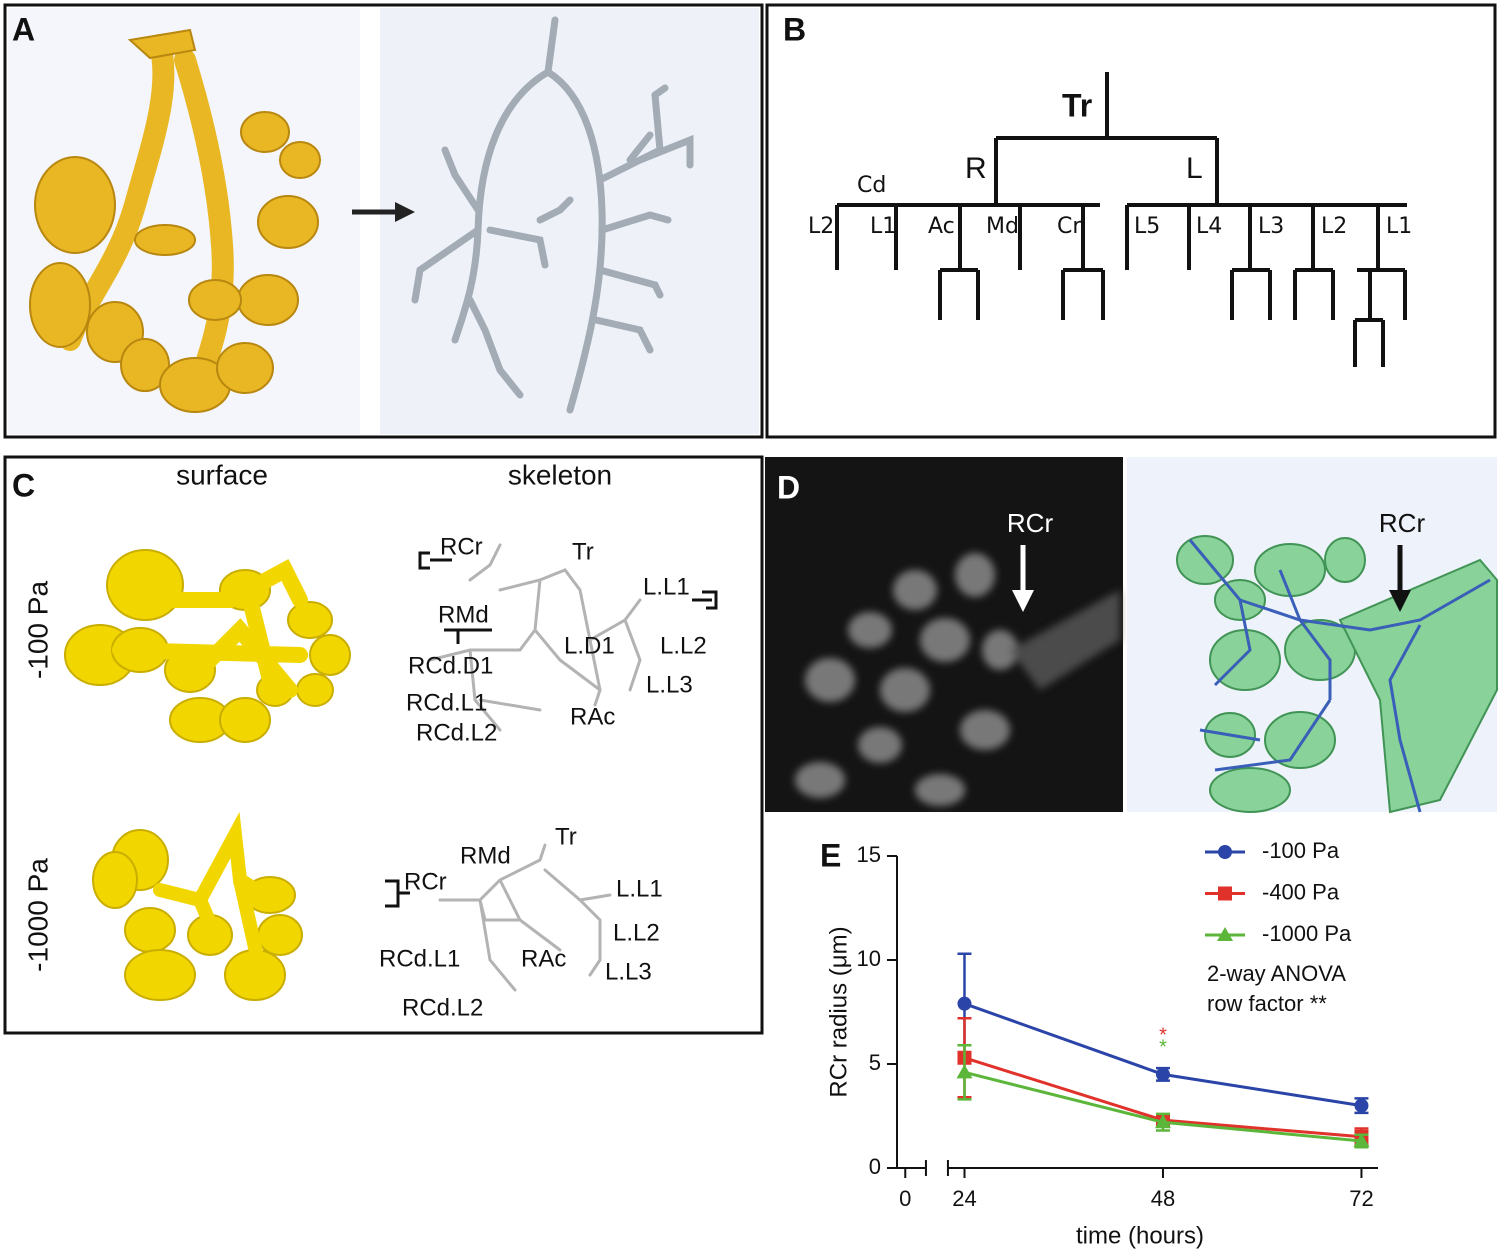  Describe the element at coordinates (830, 855) in the screenshot. I see `panel-label: E` at that location.